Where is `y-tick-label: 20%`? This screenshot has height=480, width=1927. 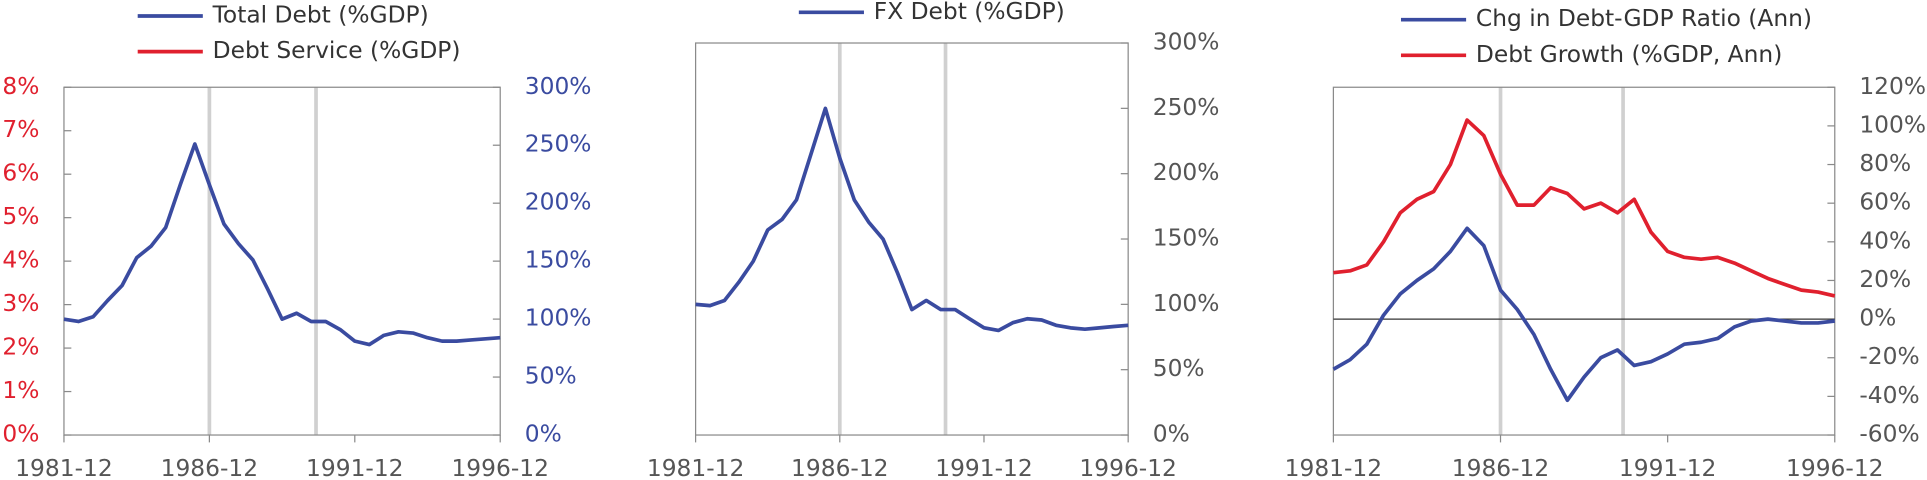 y-tick-label: 20% is located at coordinates (1885, 279).